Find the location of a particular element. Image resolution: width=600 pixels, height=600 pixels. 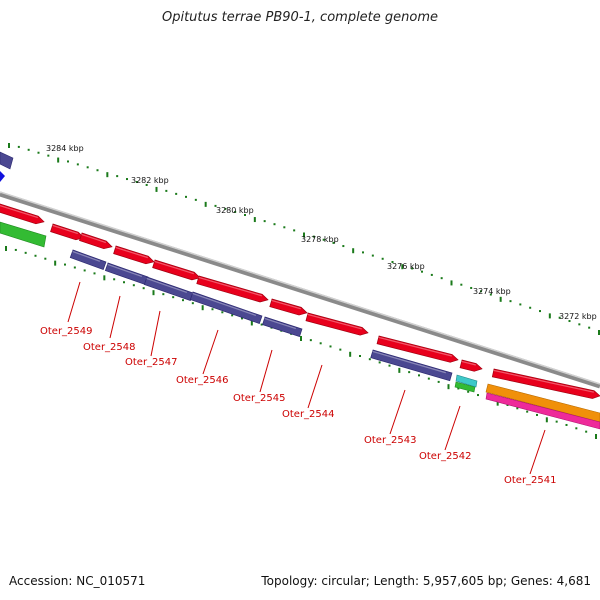

map-title: Opitutus terrae PB90-1, complete genome is located at coordinates (300, 17).